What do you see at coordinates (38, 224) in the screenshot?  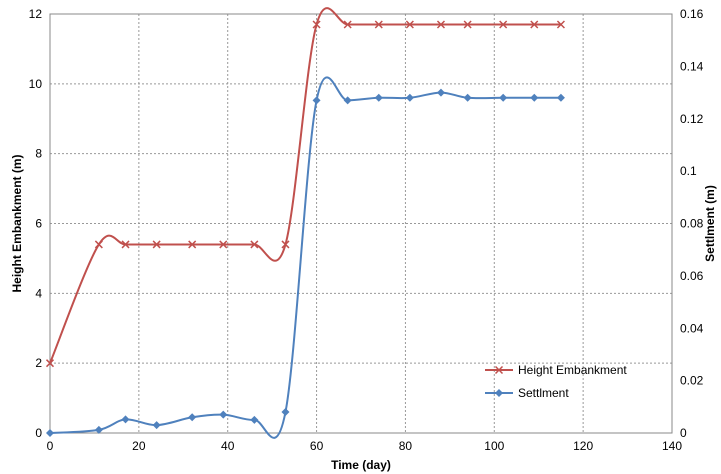 I see `y-left-tick-label: 6` at bounding box center [38, 224].